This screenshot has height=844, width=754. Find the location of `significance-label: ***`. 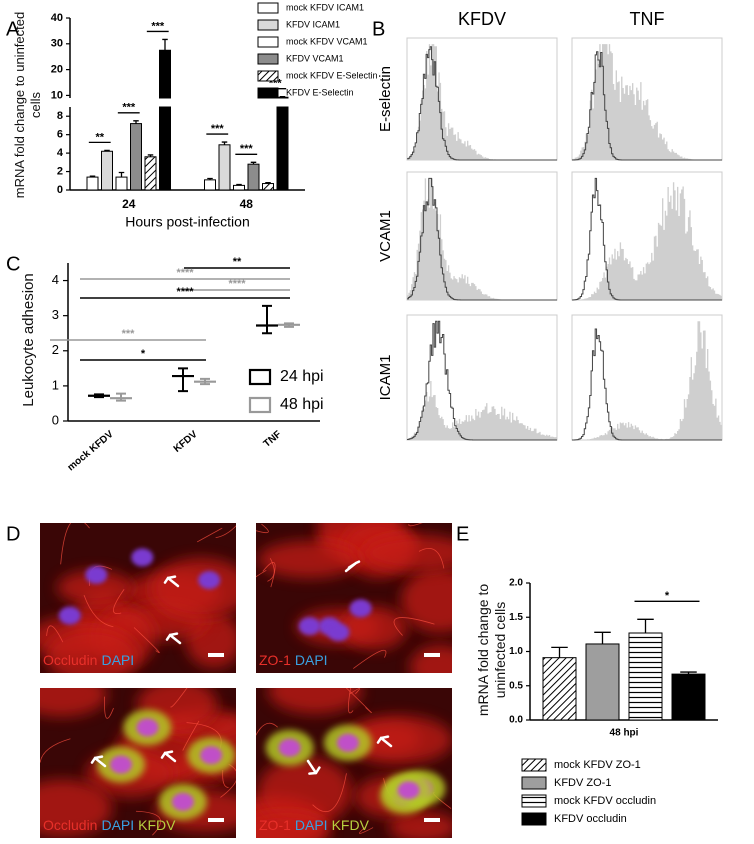

significance-label: *** is located at coordinates (218, 129).